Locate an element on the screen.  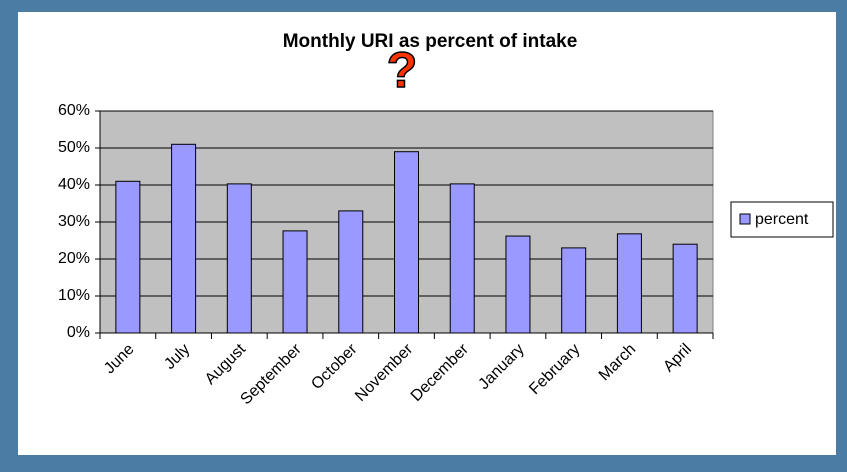
y-tick-label: 50% is located at coordinates (74, 147).